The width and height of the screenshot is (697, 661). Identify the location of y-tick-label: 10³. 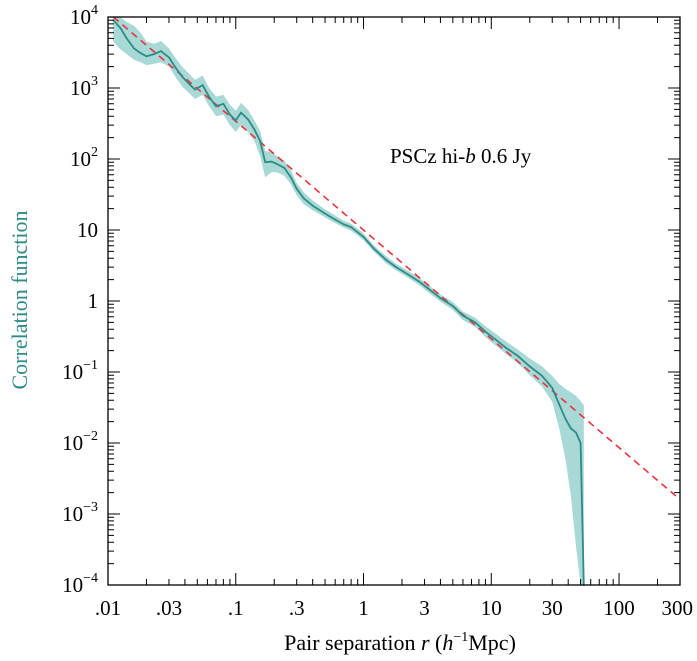
(84, 87).